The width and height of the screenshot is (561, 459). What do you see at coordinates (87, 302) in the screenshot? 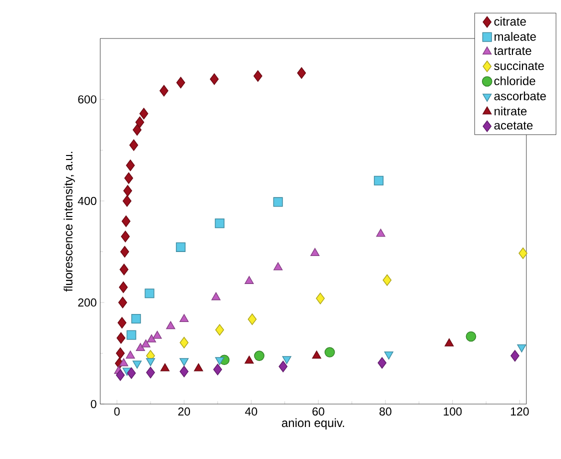
I see `y-tick-label: 200` at bounding box center [87, 302].